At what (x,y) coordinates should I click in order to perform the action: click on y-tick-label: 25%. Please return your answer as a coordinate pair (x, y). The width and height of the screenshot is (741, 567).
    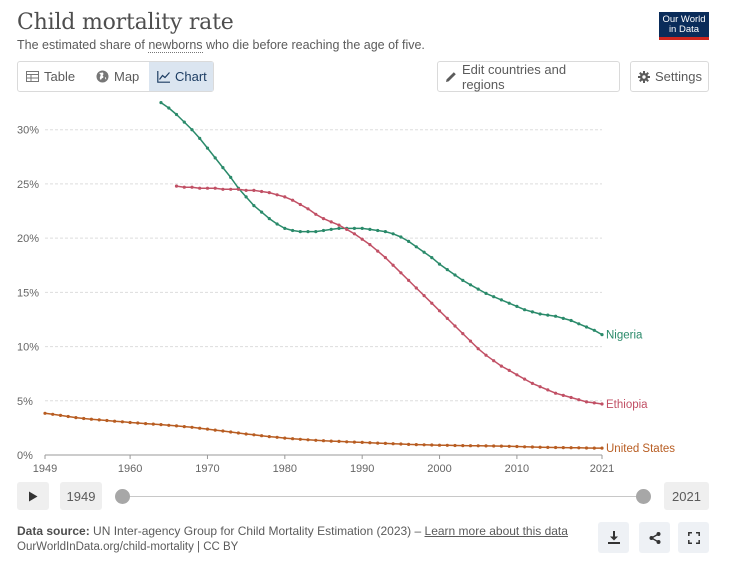
    Looking at the image, I should click on (28, 185).